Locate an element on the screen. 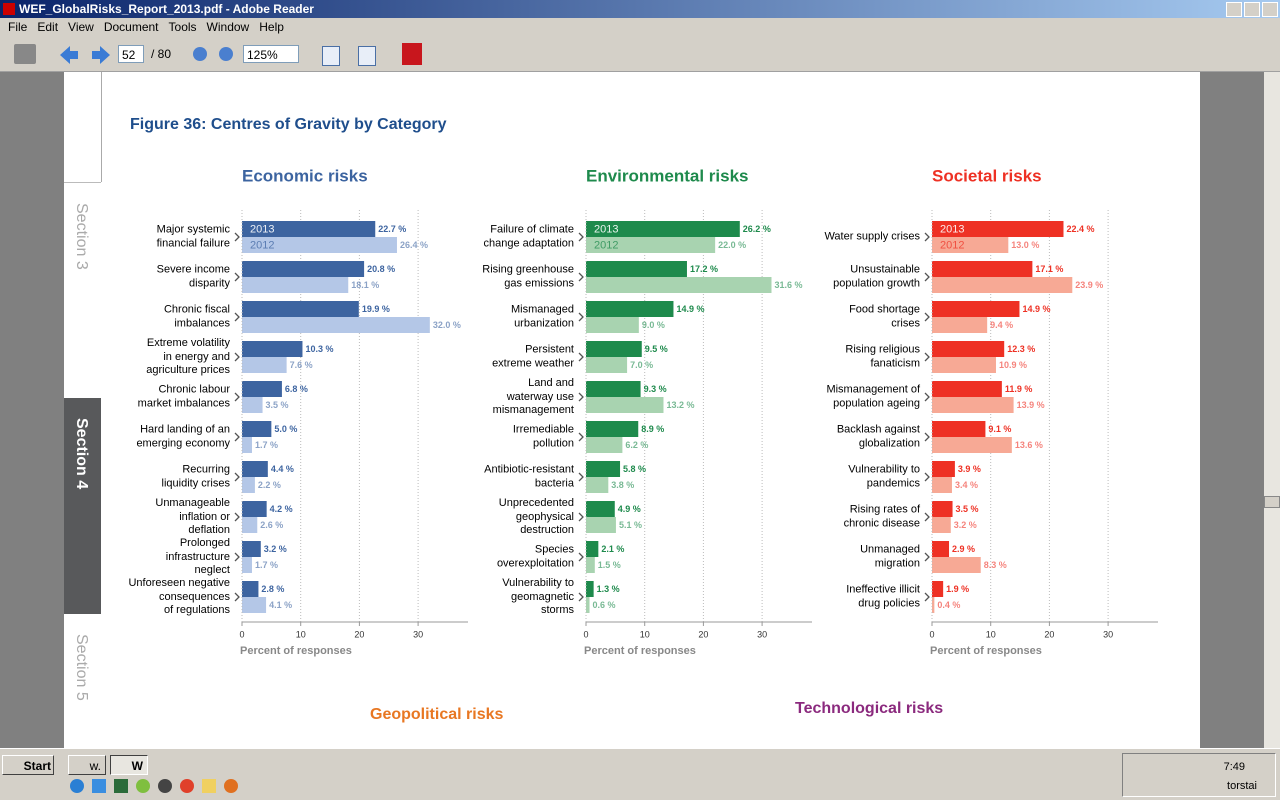 The height and width of the screenshot is (800, 1280). fit-page is located at coordinates (331, 56).